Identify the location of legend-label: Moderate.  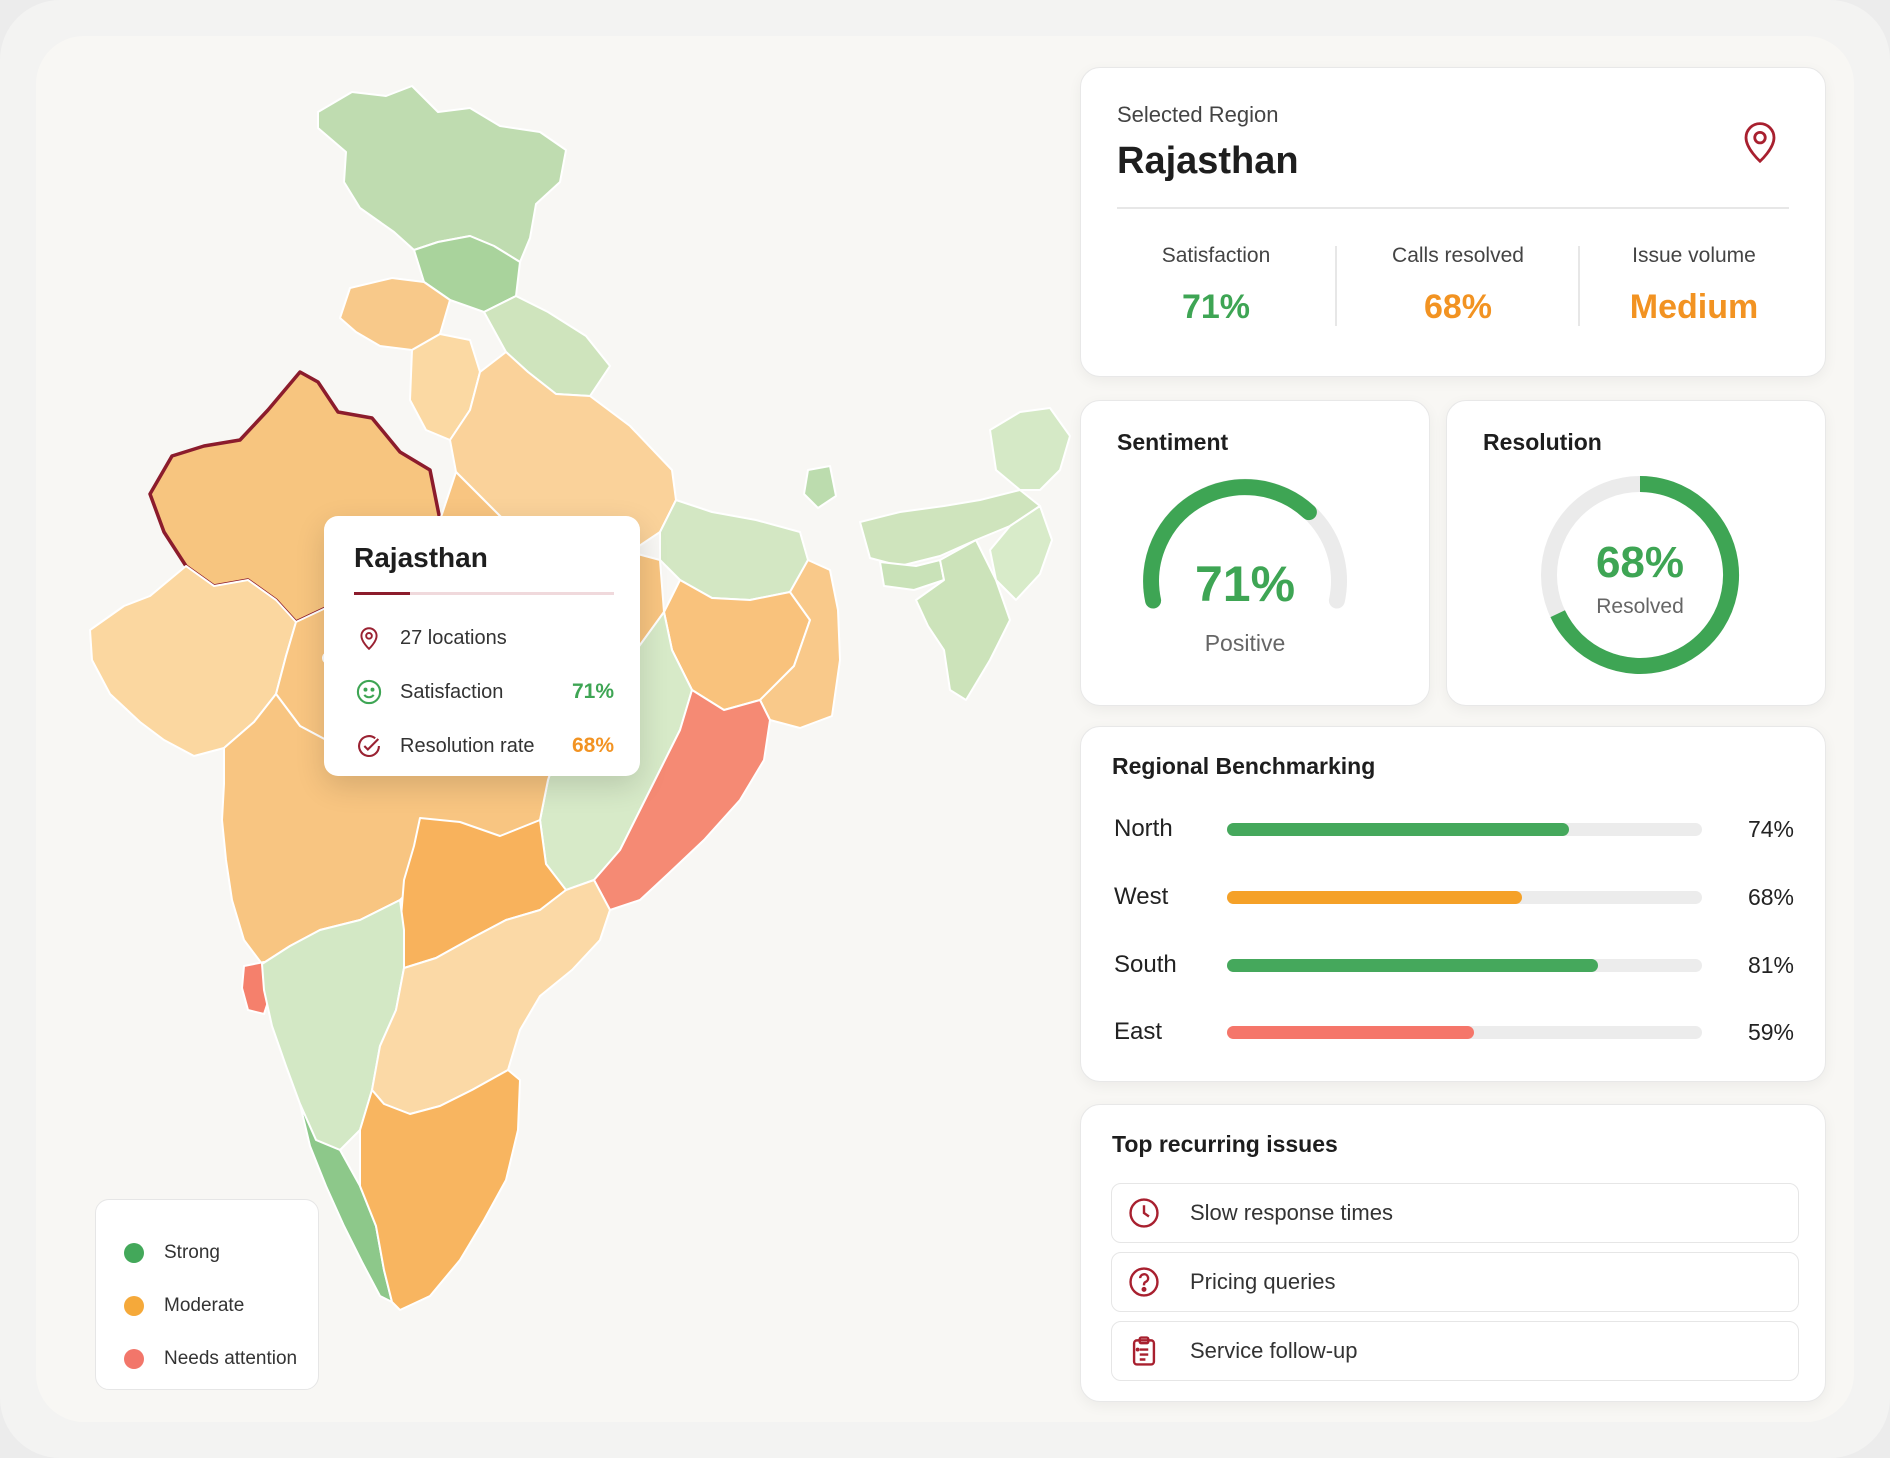
(204, 1305).